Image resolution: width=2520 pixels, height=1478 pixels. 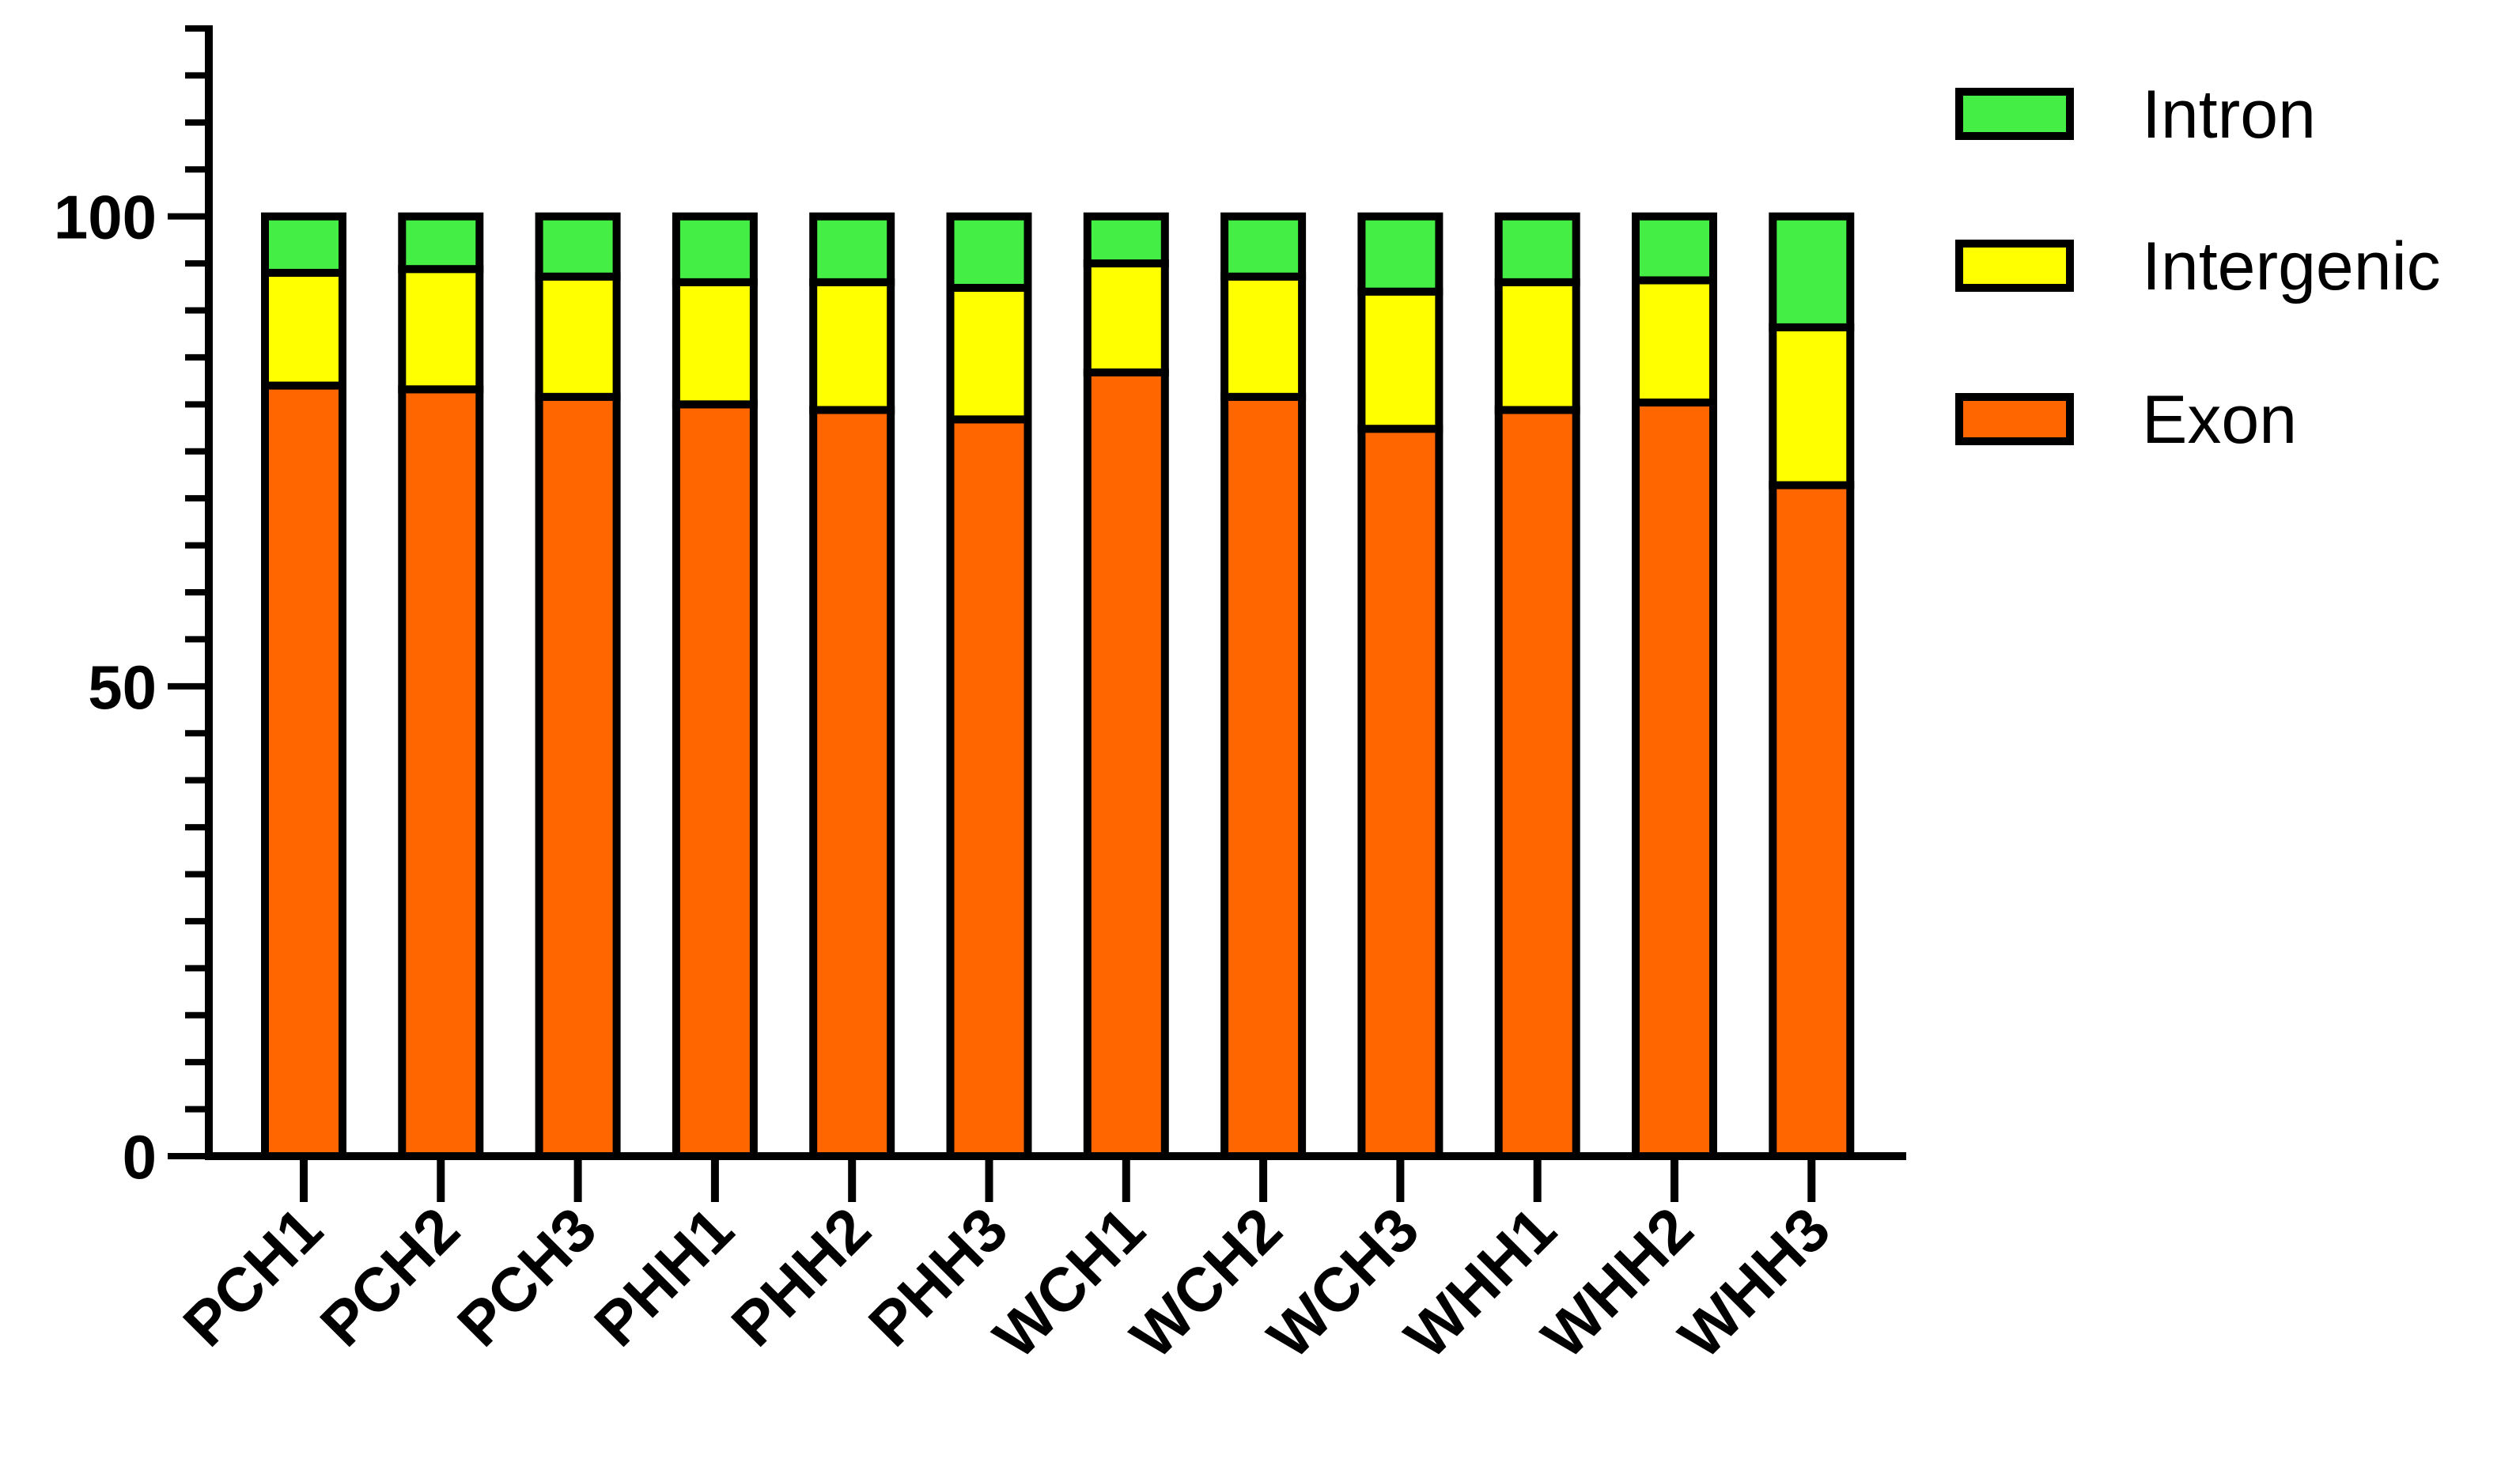 What do you see at coordinates (140, 1157) in the screenshot?
I see `y-tick-label-0: 0` at bounding box center [140, 1157].